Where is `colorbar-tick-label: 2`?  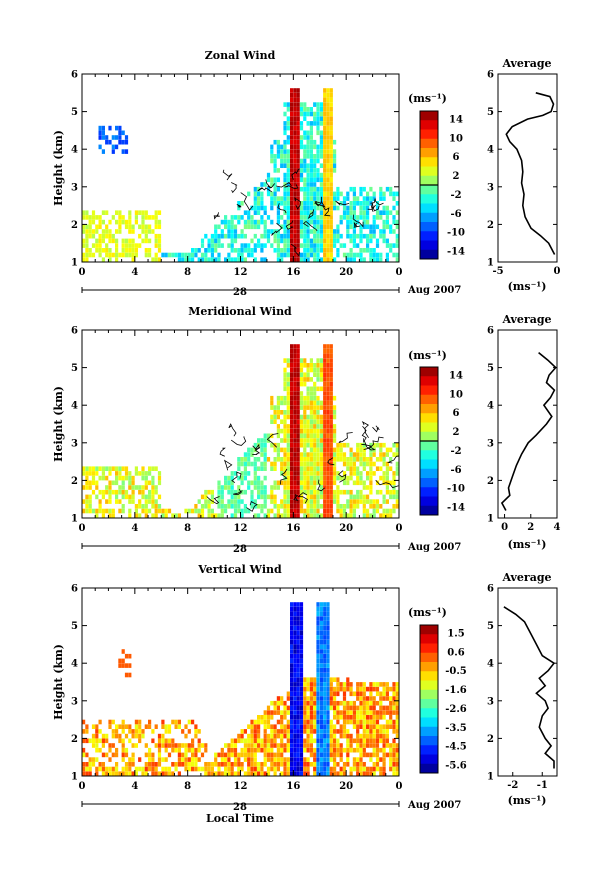
colorbar-tick-label: 2 is located at coordinates (456, 432).